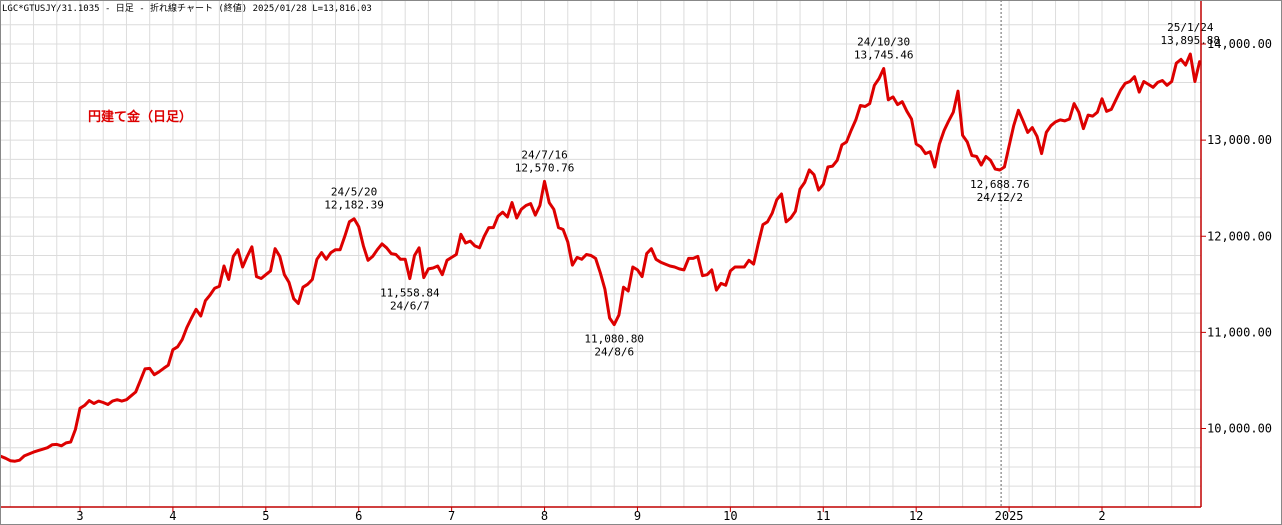 This screenshot has width=1282, height=525. What do you see at coordinates (883, 41) in the screenshot?
I see `annotation-label: 24/10/30` at bounding box center [883, 41].